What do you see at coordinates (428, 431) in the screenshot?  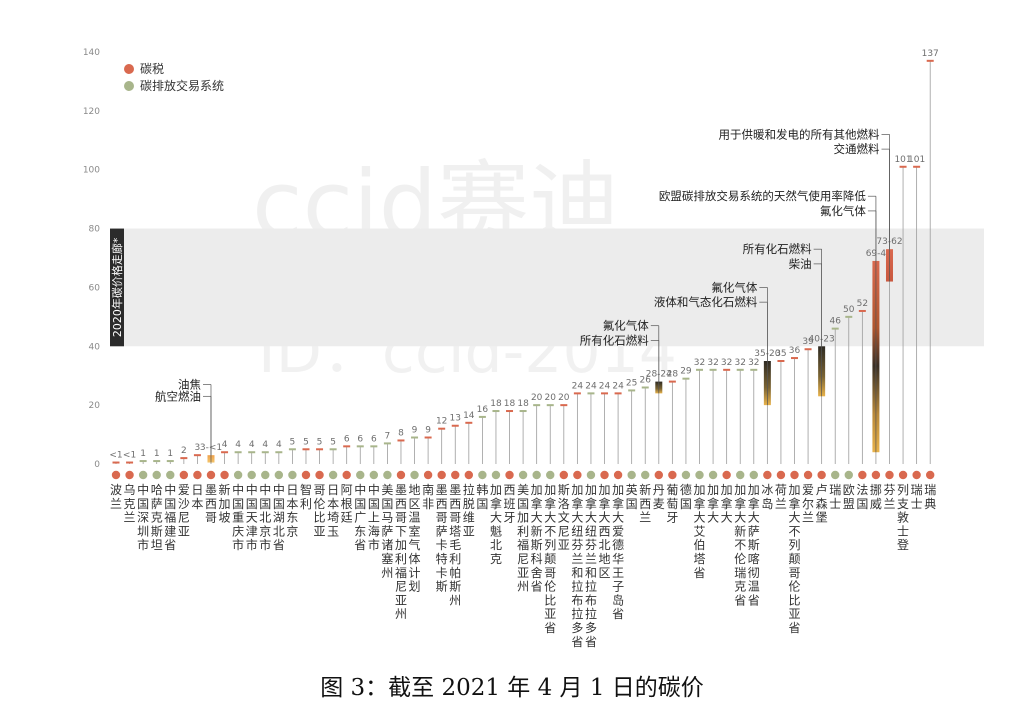 I see `data-label: 9` at bounding box center [428, 431].